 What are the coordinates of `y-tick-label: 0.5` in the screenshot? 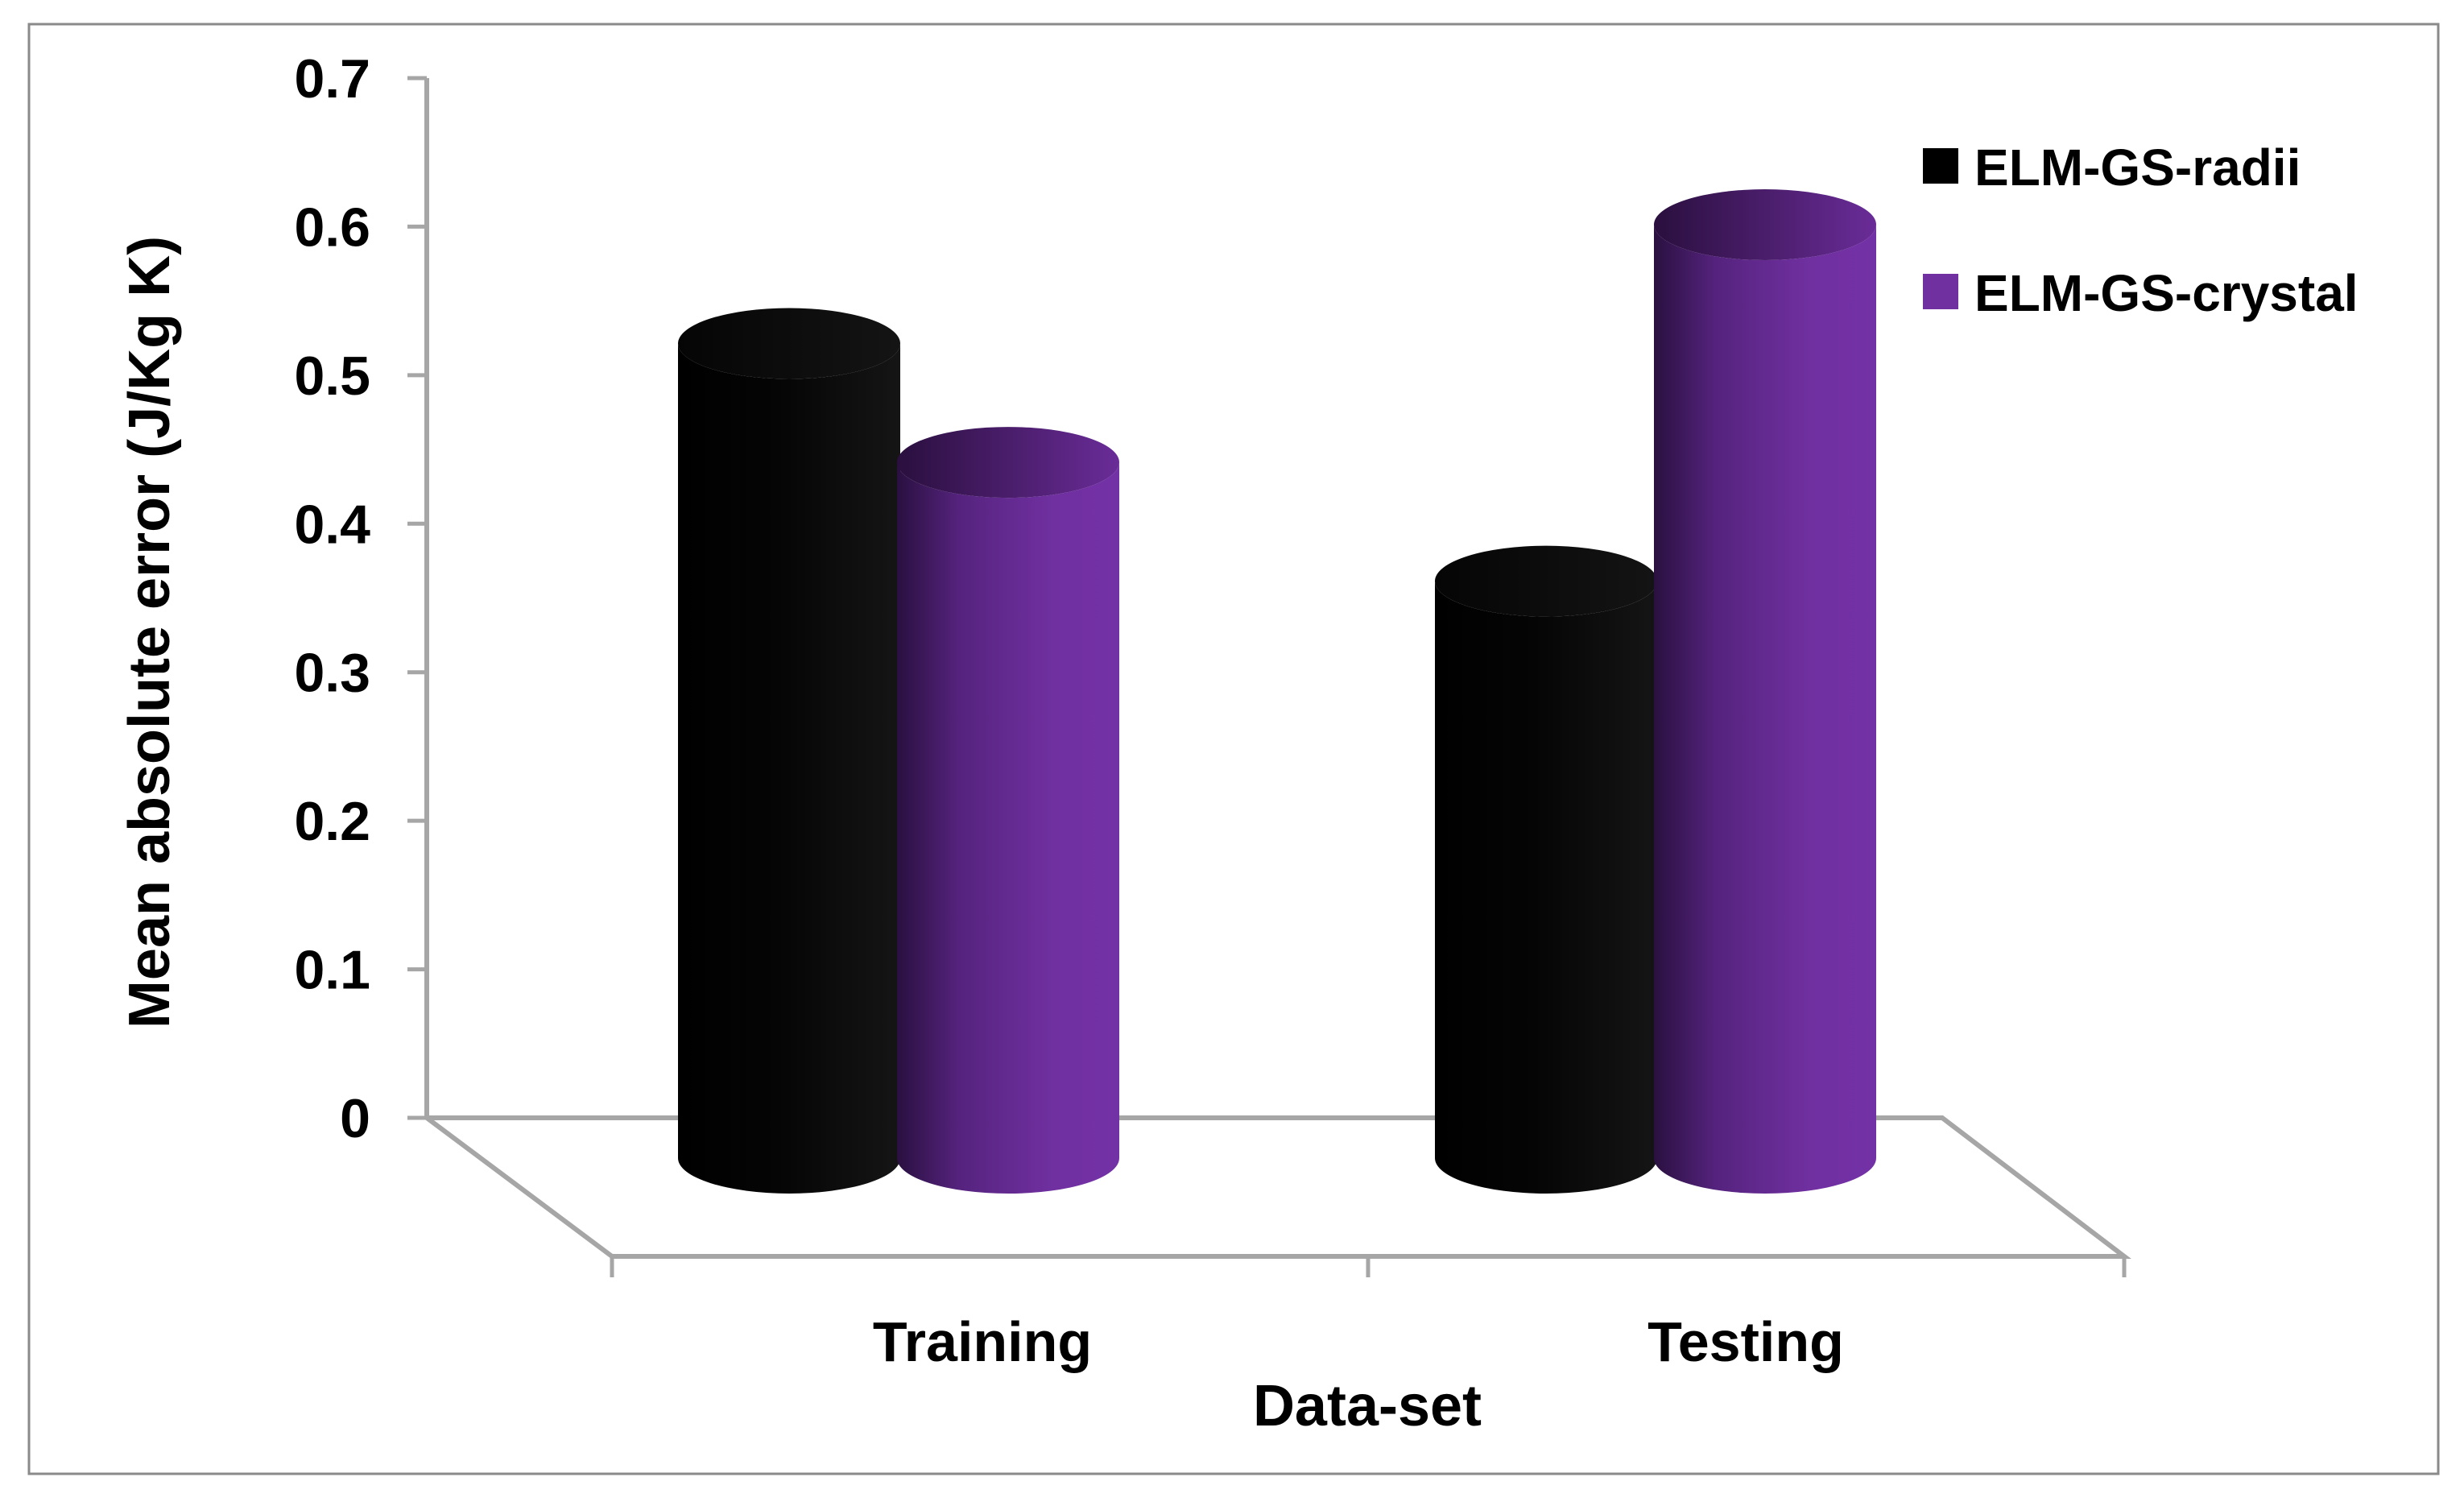 It's located at (332, 377).